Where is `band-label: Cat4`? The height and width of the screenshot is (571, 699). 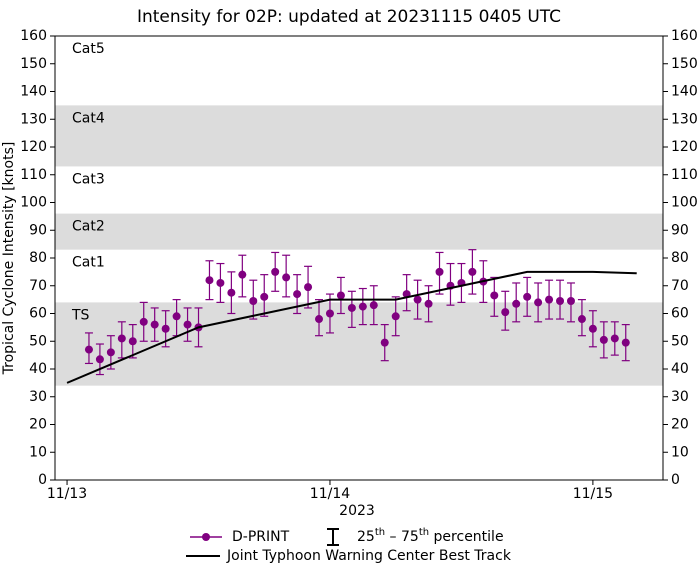
band-label: Cat4 is located at coordinates (88, 118).